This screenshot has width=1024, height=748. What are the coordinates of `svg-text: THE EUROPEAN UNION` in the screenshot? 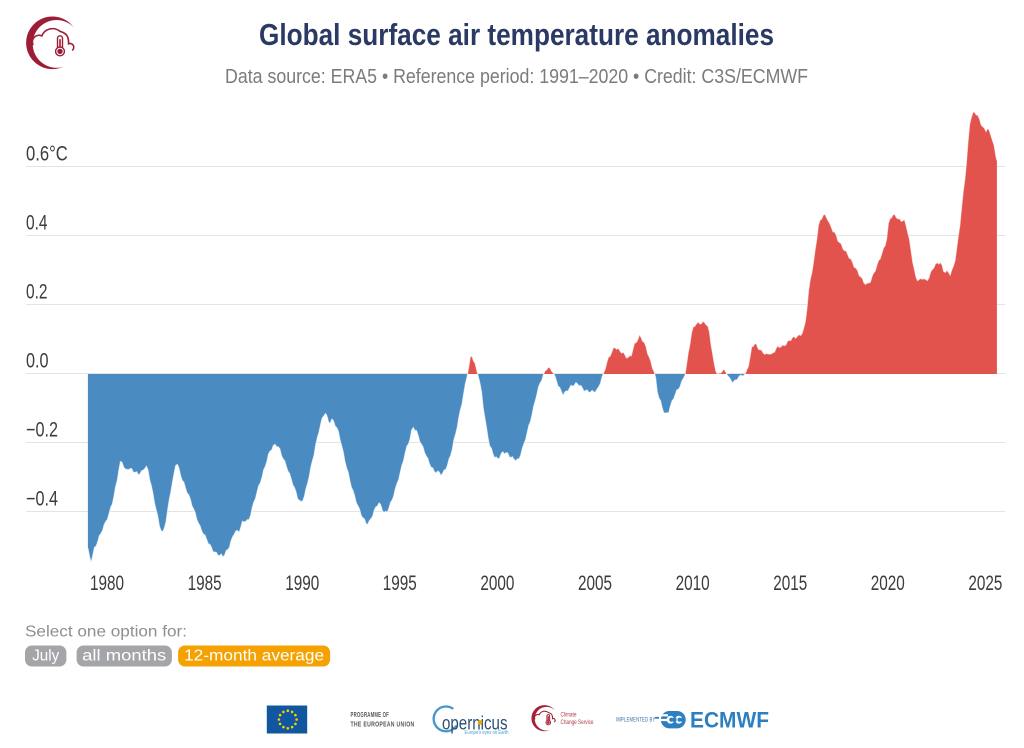 It's located at (383, 724).